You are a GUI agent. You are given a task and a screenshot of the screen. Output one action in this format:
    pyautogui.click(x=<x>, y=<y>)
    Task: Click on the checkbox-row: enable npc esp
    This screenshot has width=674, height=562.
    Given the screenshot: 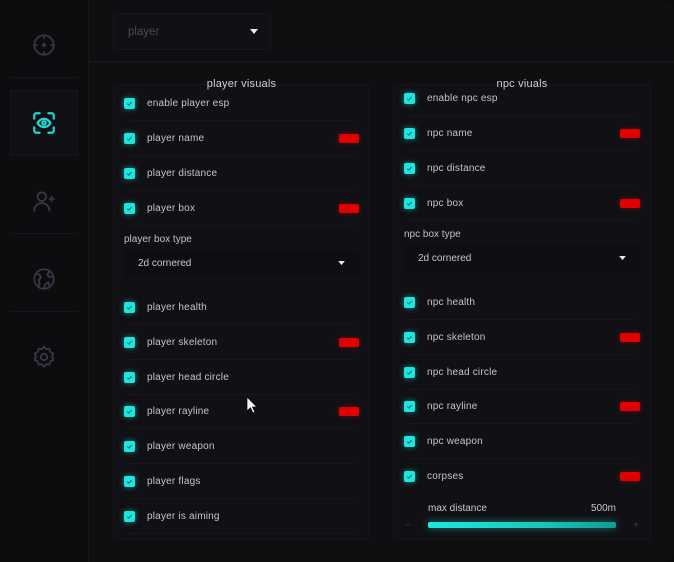 What is the action you would take?
    pyautogui.click(x=522, y=98)
    